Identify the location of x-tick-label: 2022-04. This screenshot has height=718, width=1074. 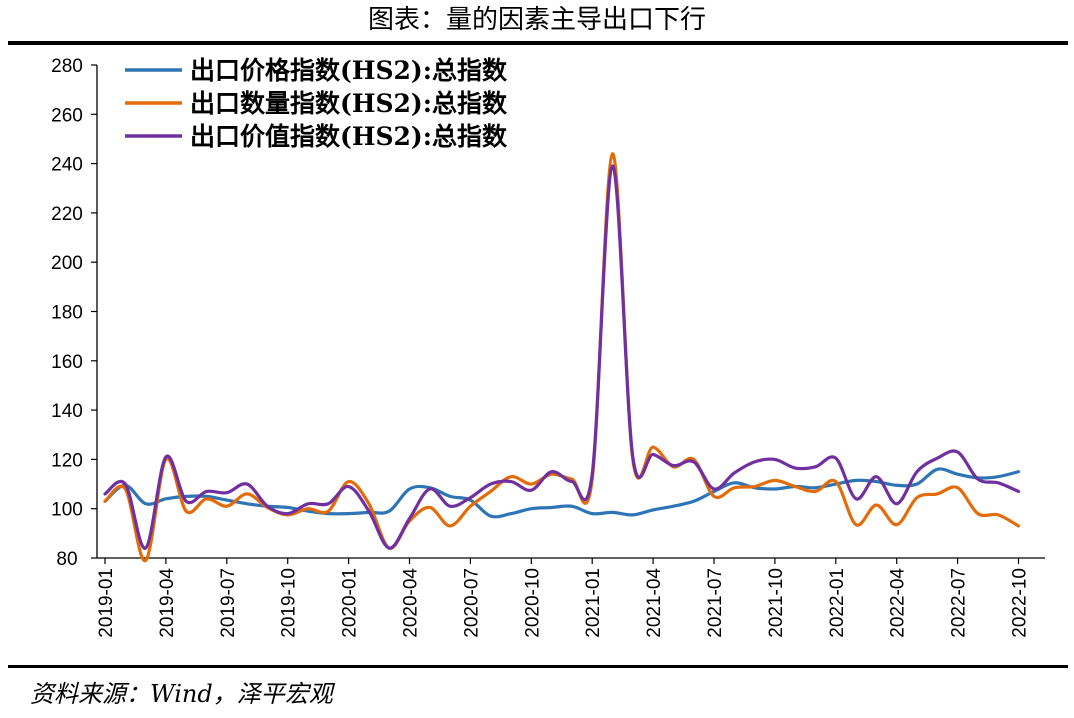
(898, 603).